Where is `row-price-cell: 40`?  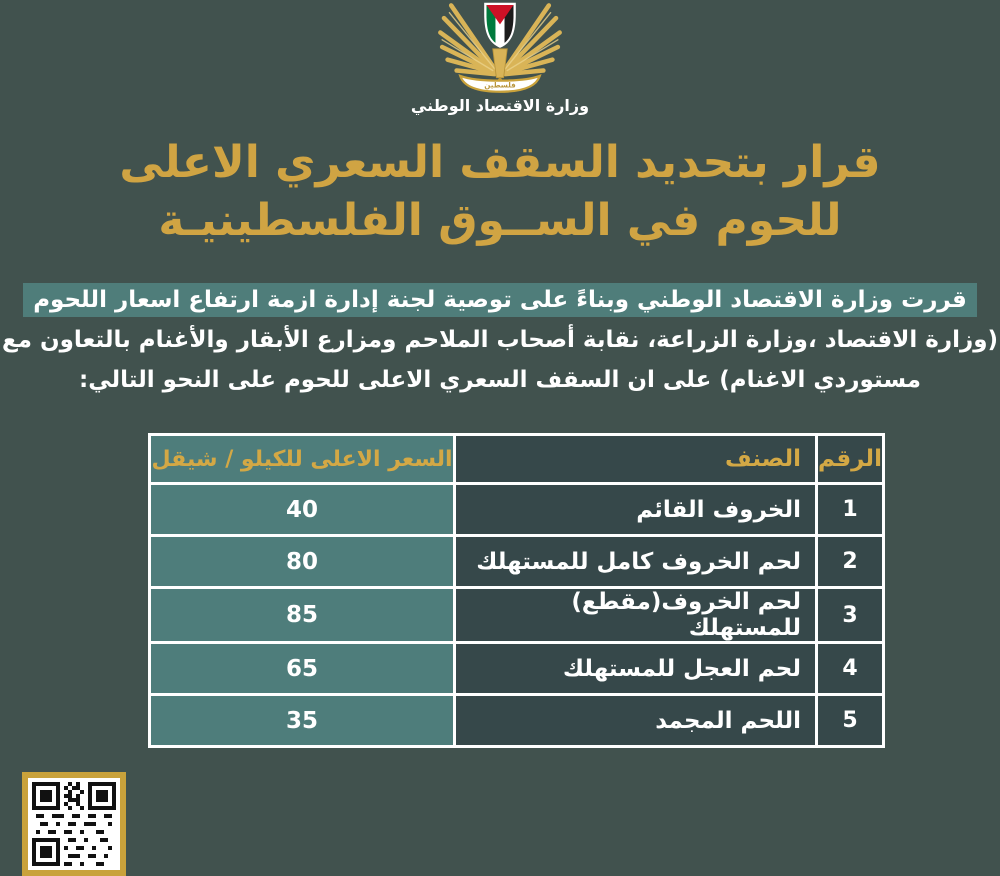
row-price-cell: 40 is located at coordinates (302, 509).